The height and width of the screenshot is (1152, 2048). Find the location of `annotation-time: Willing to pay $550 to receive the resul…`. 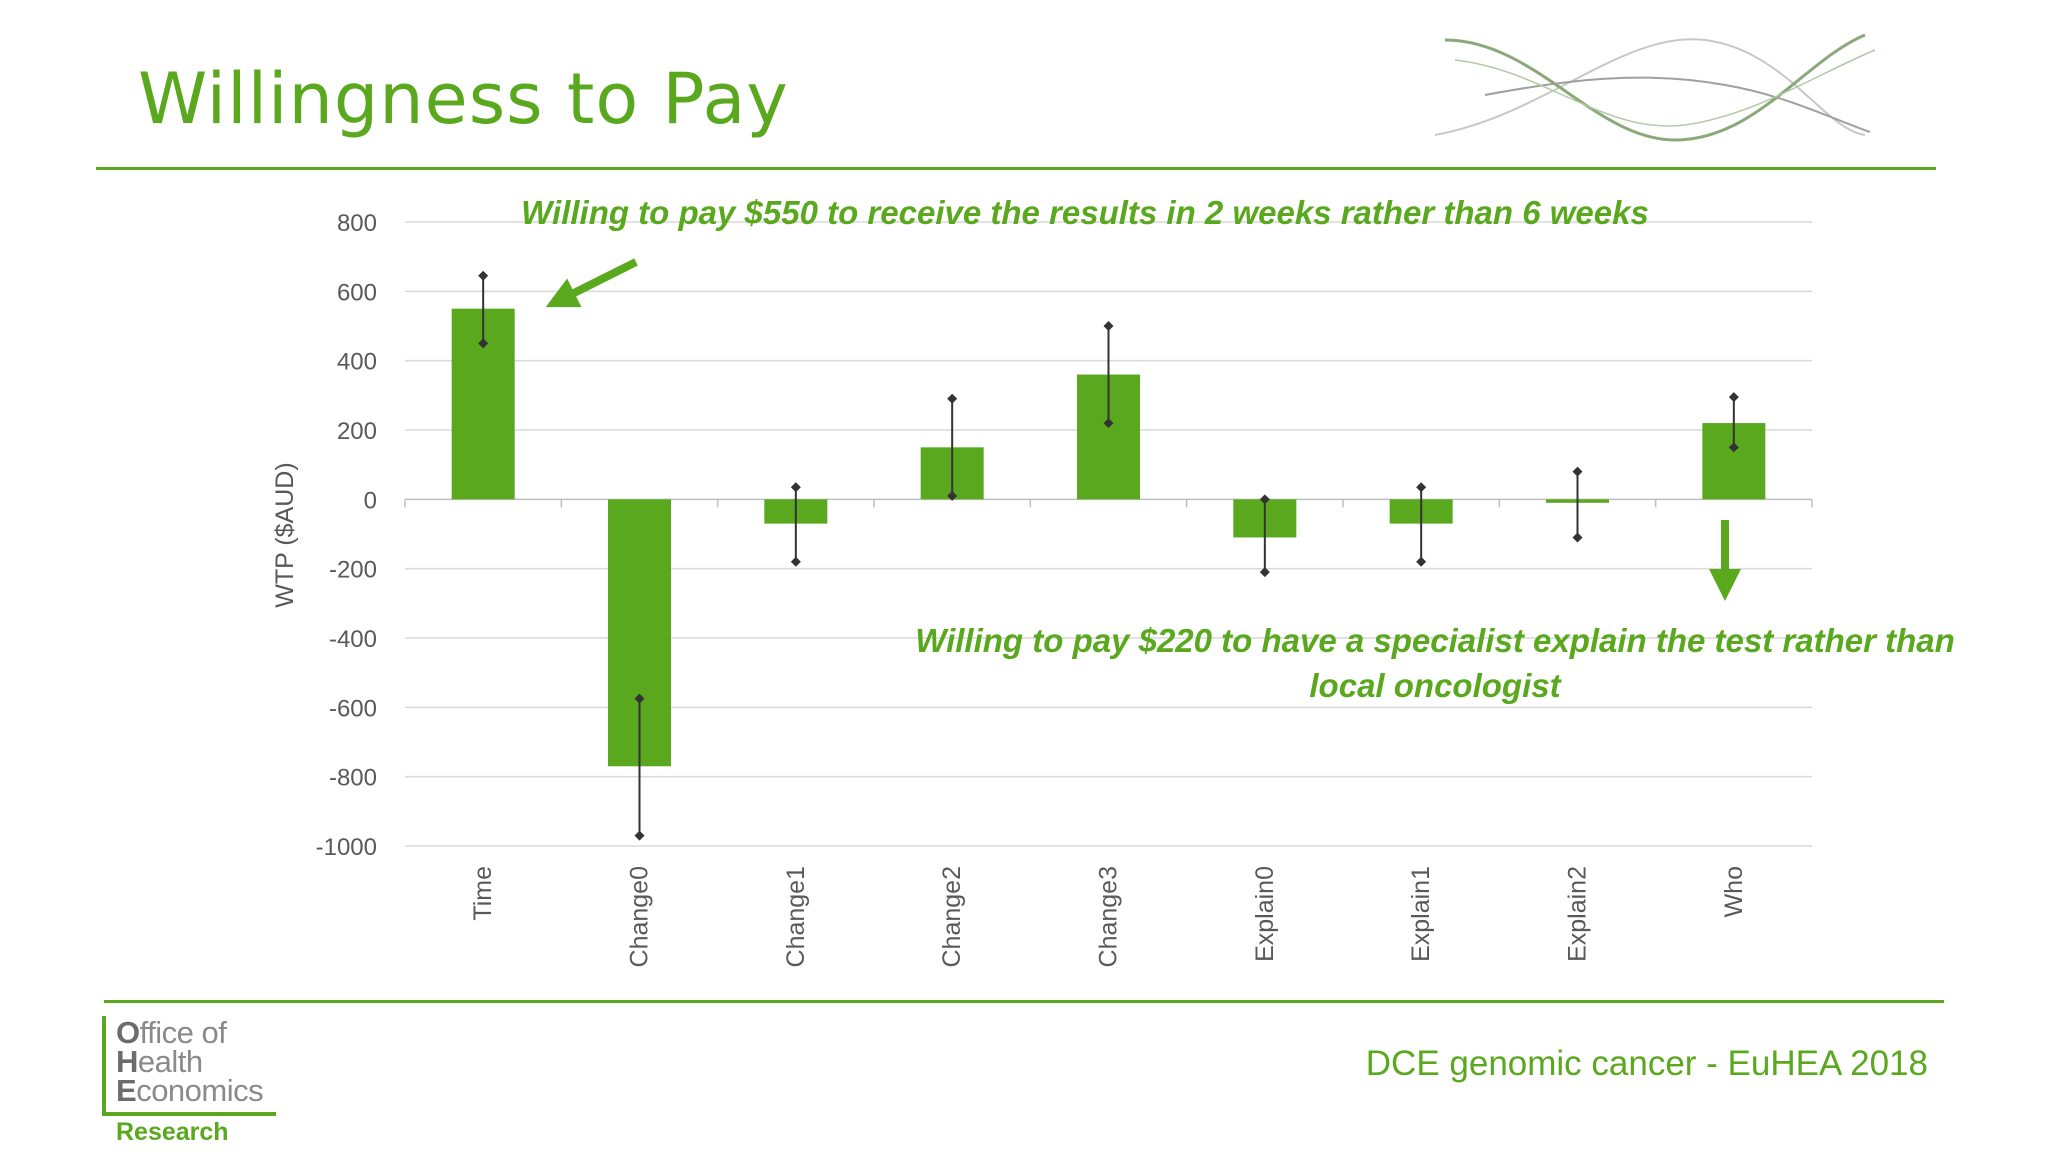

annotation-time: Willing to pay $550 to receive the resul… is located at coordinates (1085, 212).